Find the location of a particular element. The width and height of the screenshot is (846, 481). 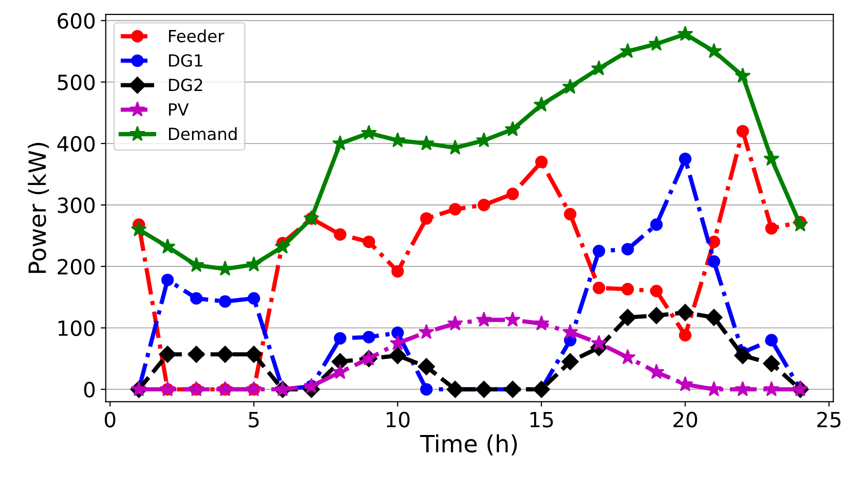

legend-label: Feeder is located at coordinates (196, 35).